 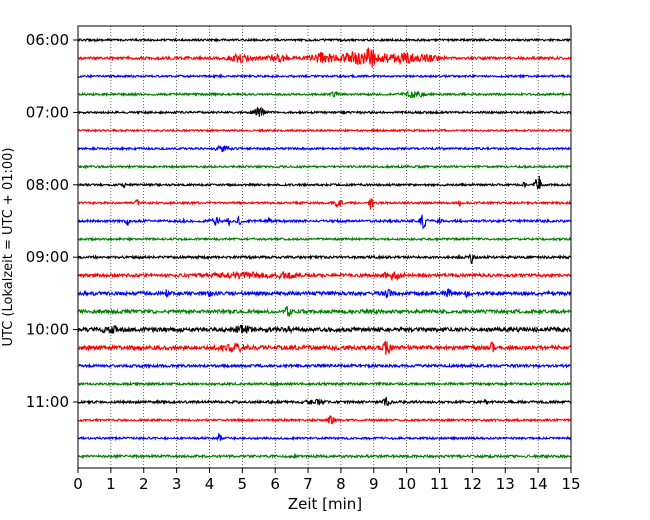 I want to click on x-tick-label: 7, so click(x=308, y=484).